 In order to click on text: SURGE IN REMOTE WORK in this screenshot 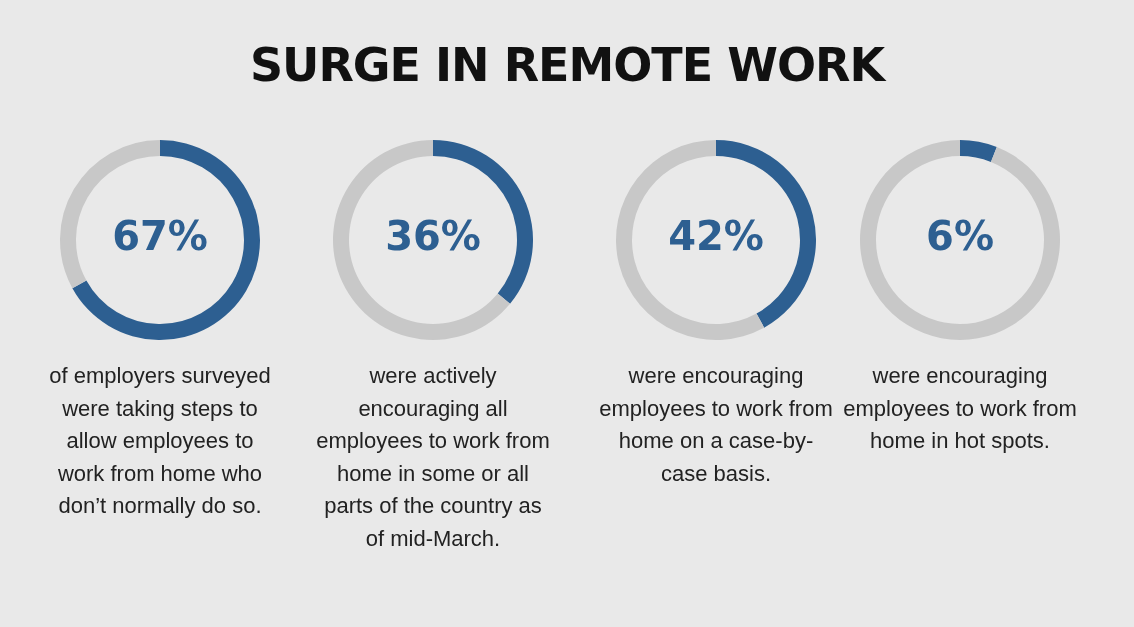, I will do `click(567, 65)`.